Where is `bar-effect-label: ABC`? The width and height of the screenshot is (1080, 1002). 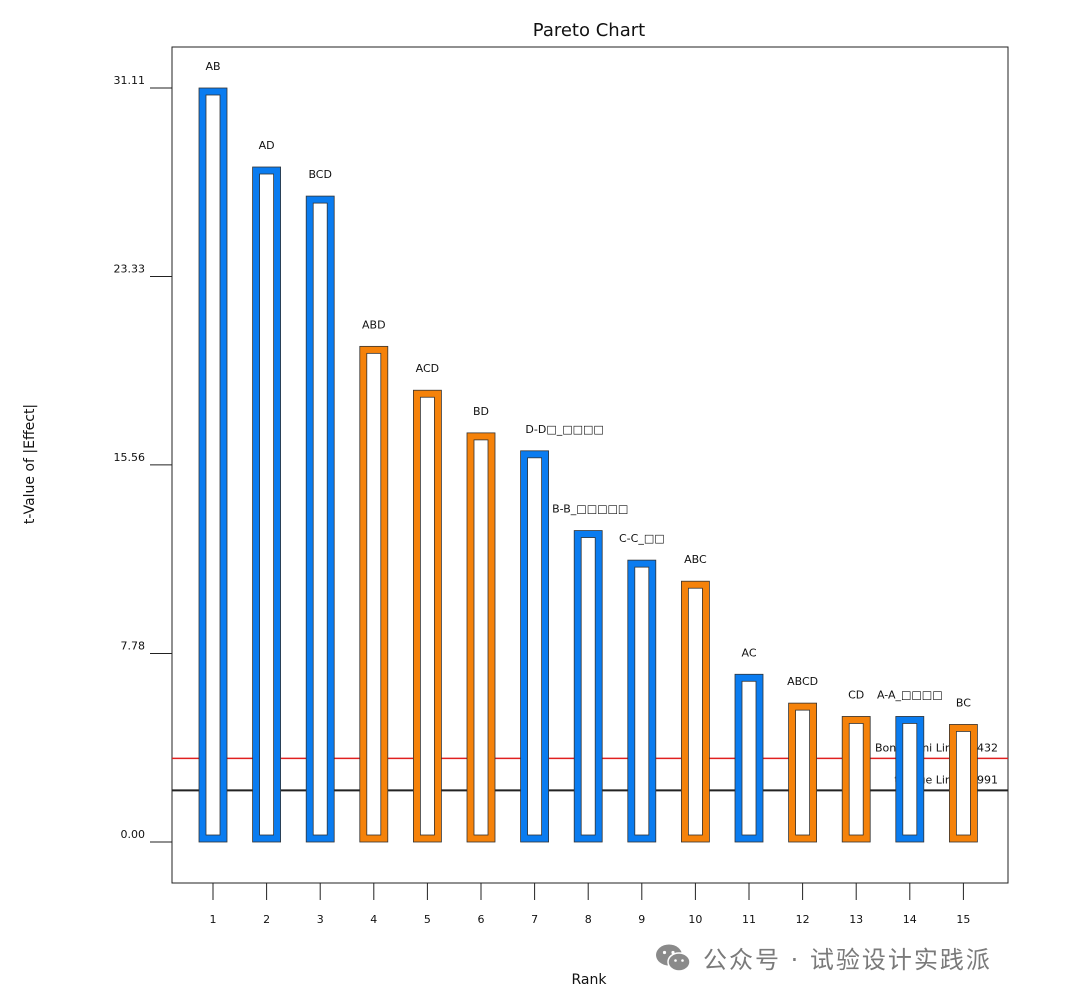 bar-effect-label: ABC is located at coordinates (695, 559).